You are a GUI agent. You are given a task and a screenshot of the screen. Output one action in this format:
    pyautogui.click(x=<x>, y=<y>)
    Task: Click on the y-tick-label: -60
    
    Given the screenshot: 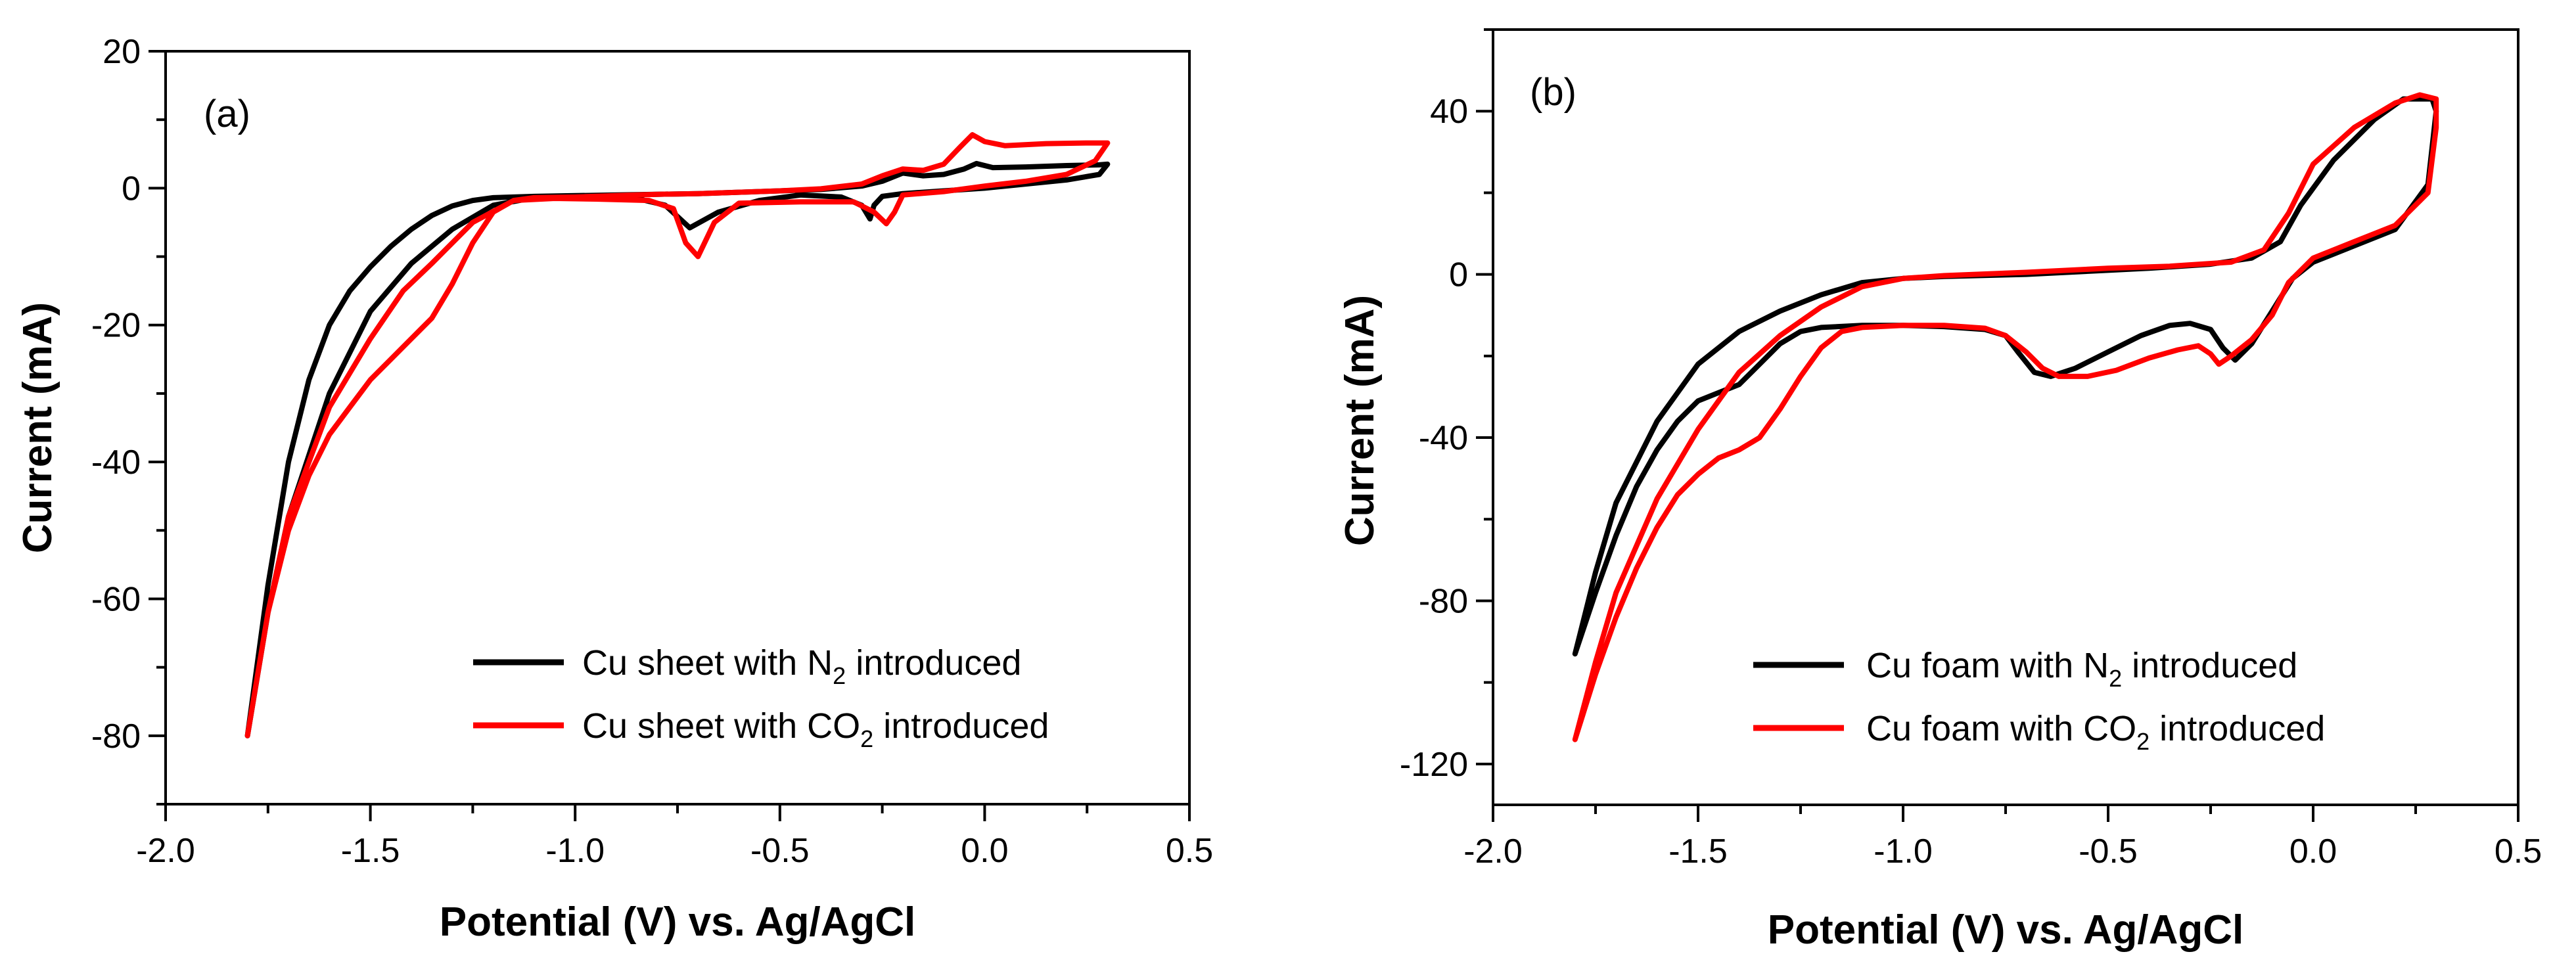 What is the action you would take?
    pyautogui.click(x=116, y=599)
    